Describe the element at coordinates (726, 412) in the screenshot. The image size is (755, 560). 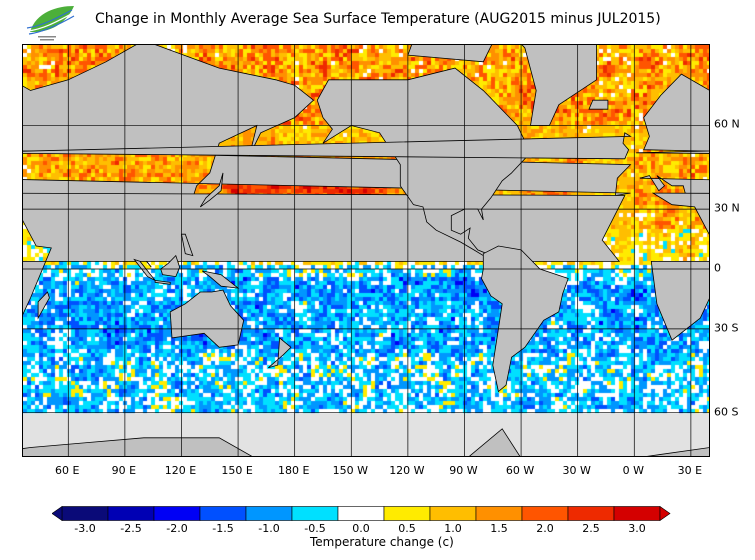
I see `latitude-label: 60 S` at that location.